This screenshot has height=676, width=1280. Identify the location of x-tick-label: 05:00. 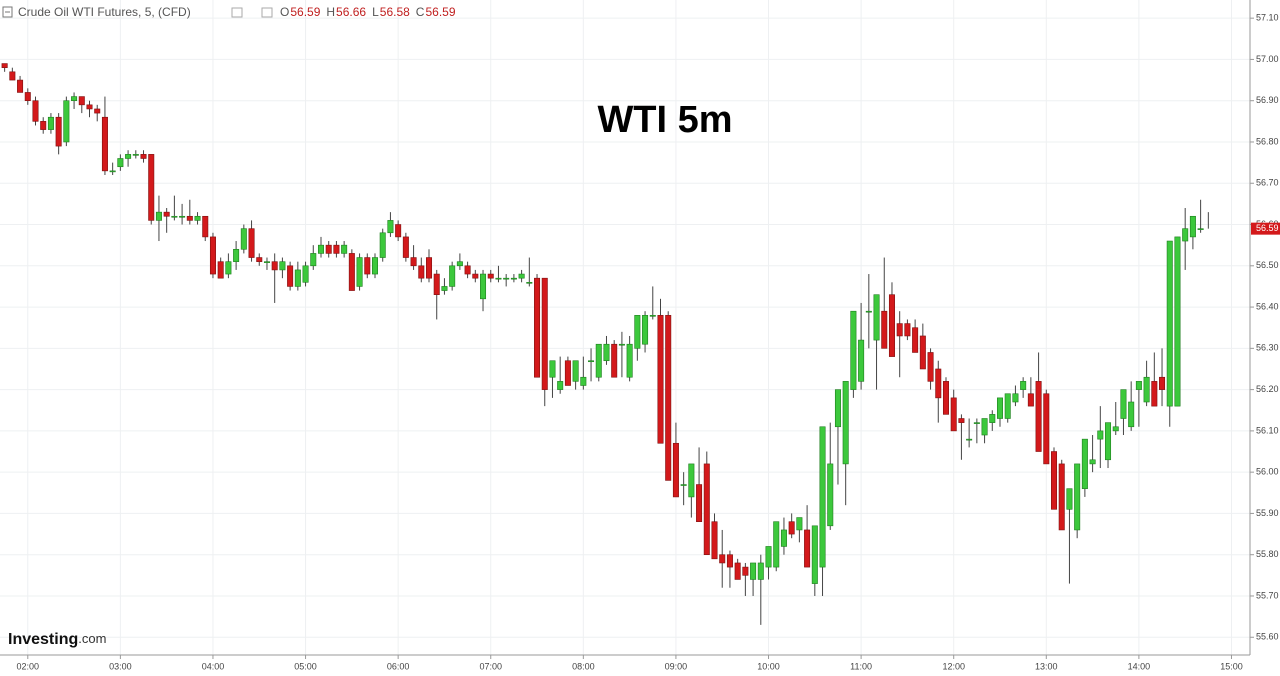
(305, 666).